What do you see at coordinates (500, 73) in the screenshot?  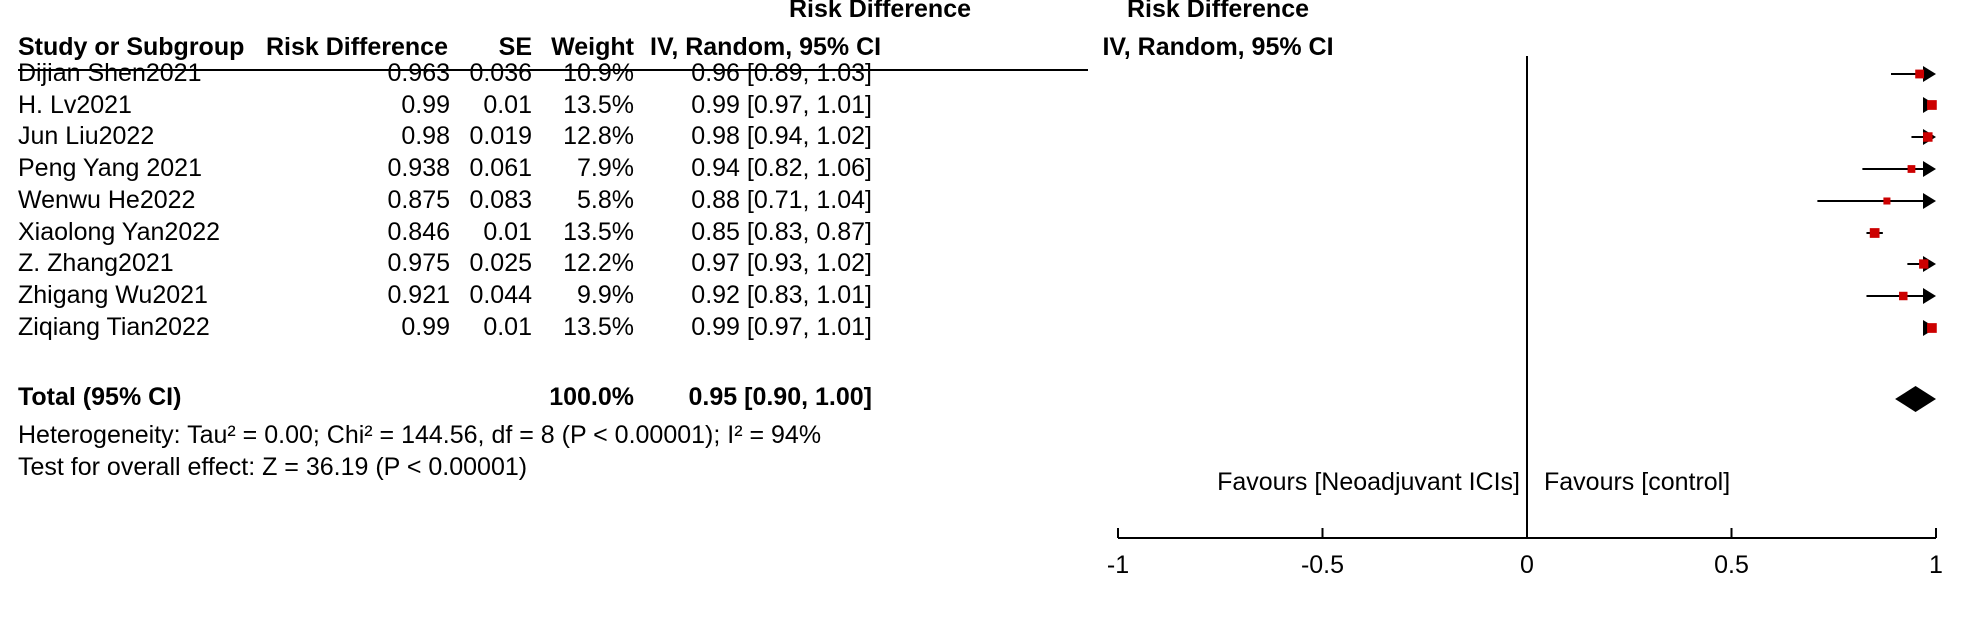 I see `study-se: 0.036` at bounding box center [500, 73].